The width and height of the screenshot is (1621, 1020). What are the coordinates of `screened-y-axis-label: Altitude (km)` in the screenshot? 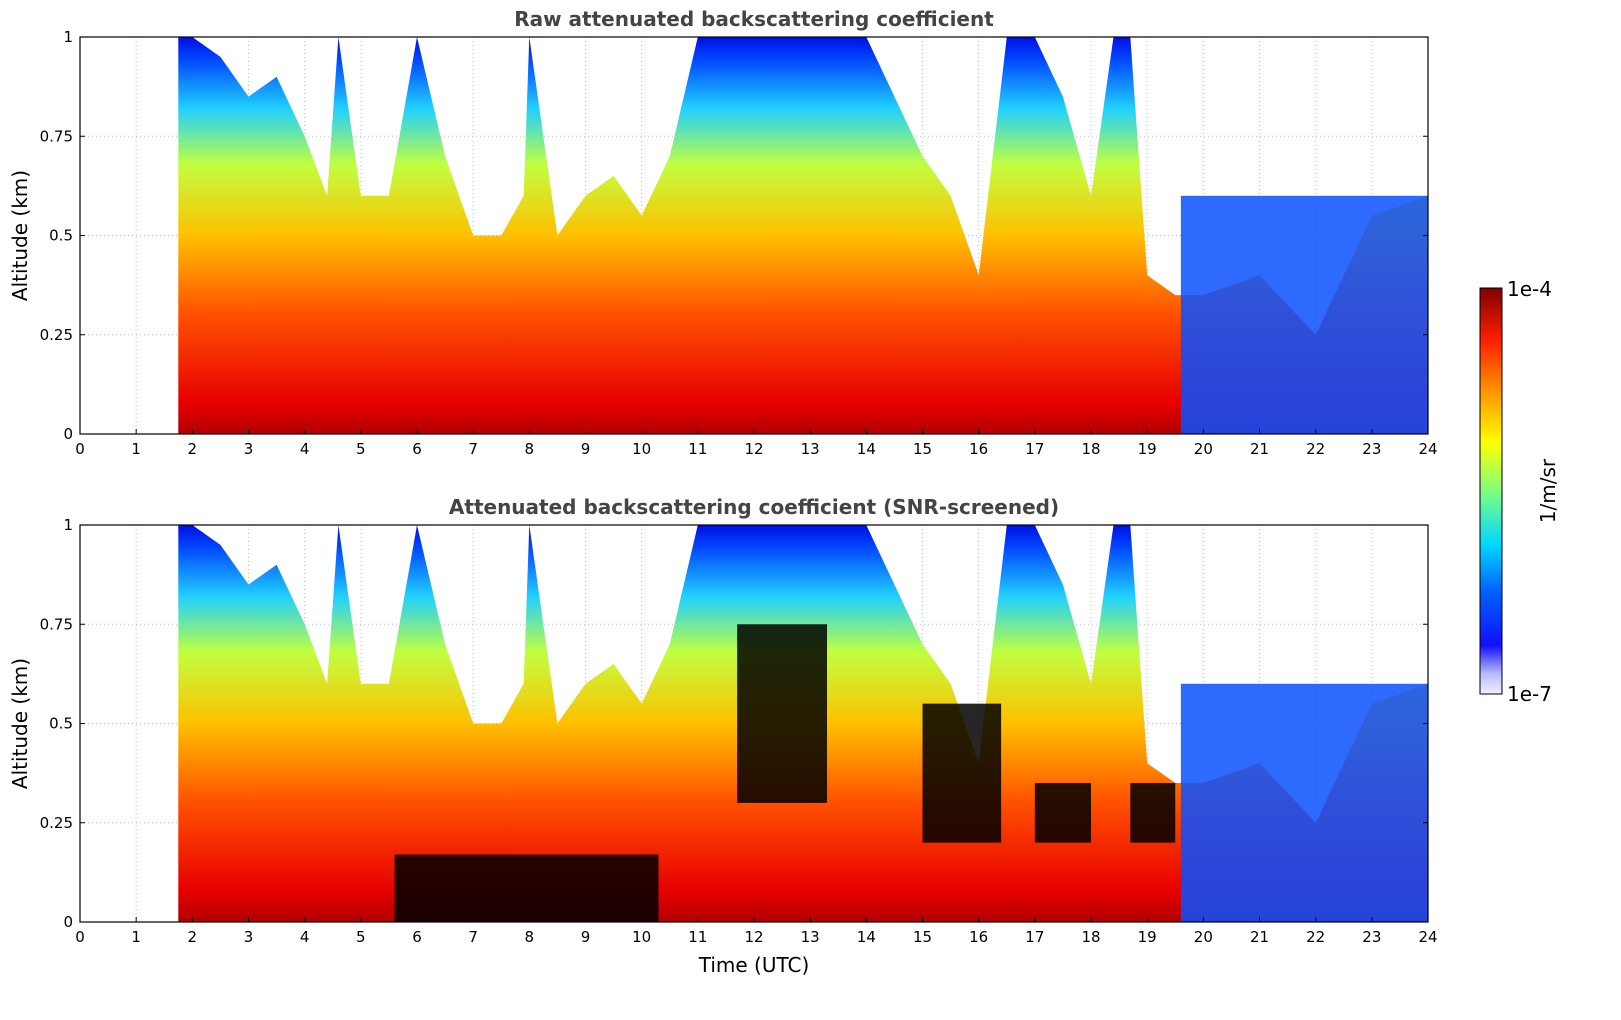 It's located at (20, 723).